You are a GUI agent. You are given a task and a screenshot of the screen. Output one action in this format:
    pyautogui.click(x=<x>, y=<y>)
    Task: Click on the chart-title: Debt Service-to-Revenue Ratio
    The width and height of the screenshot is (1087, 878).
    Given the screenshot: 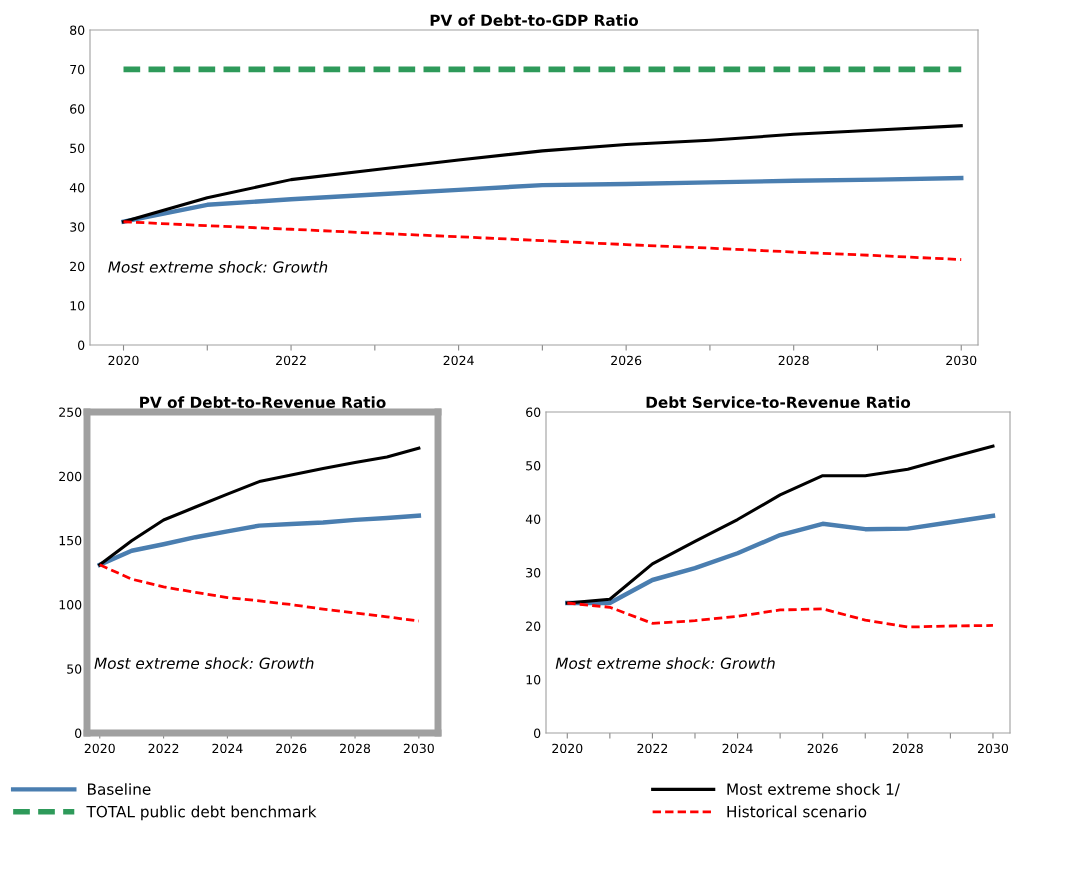 What is the action you would take?
    pyautogui.click(x=778, y=402)
    